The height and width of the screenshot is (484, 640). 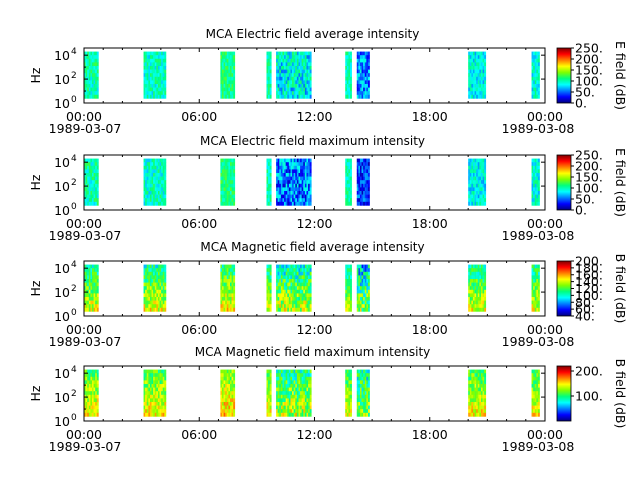 I want to click on colorbar, so click(x=564, y=393).